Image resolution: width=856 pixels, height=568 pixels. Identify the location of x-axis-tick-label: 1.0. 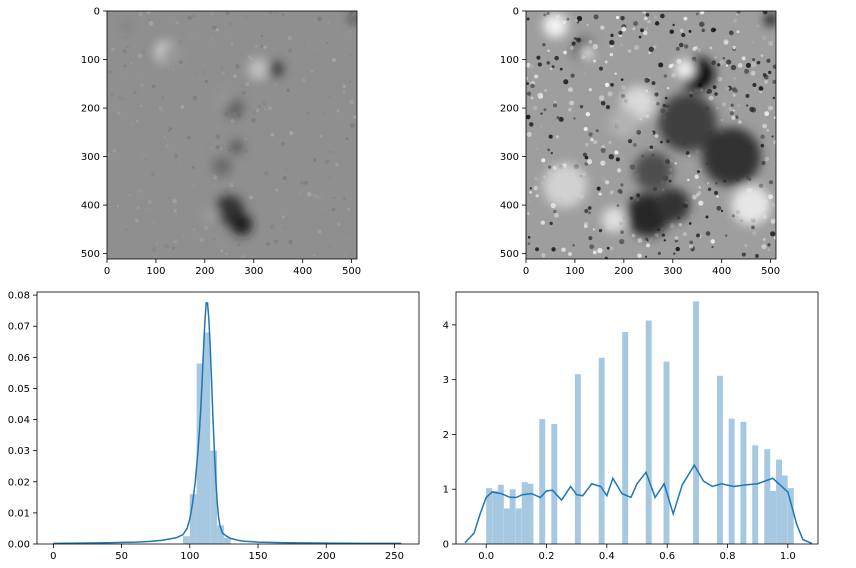
(788, 556).